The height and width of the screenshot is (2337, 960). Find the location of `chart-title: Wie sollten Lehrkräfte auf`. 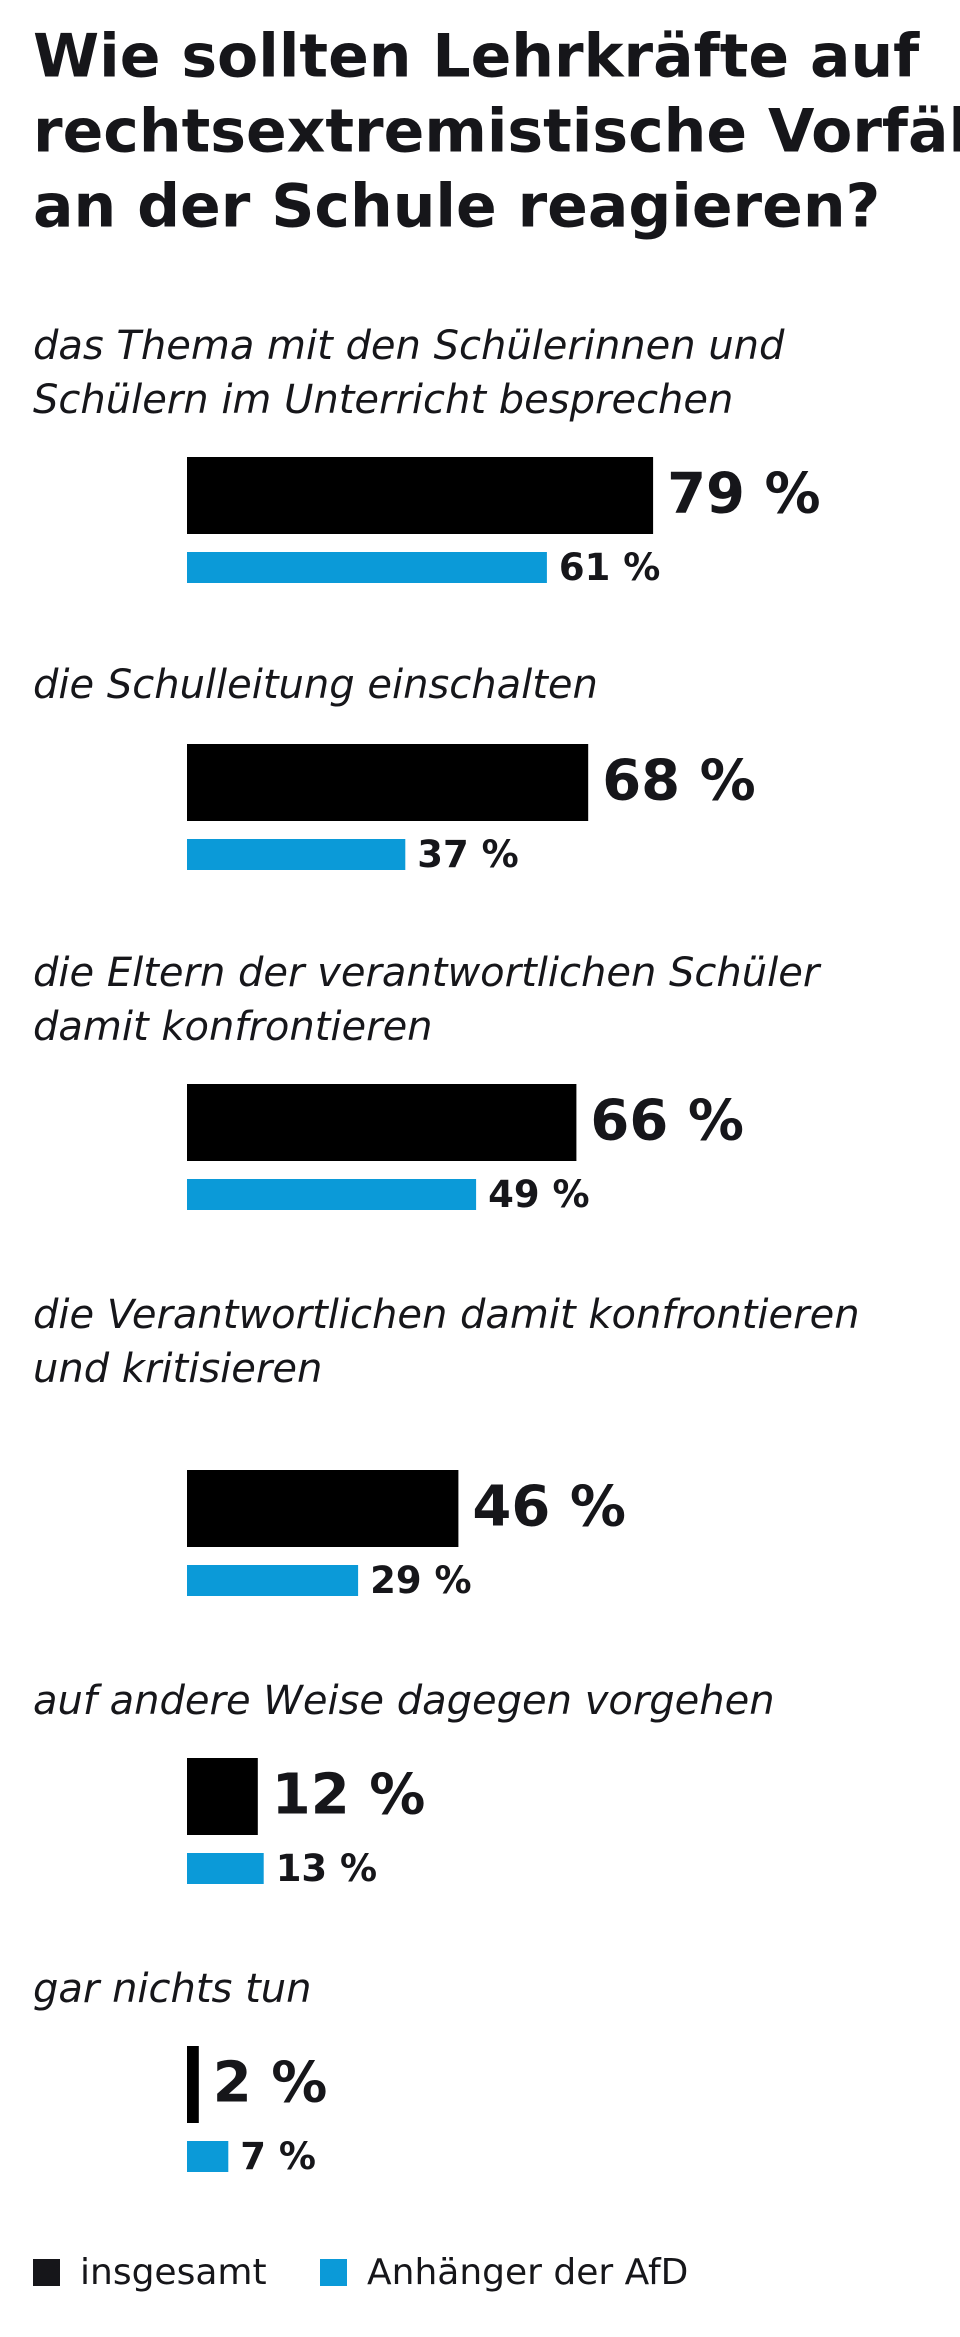

chart-title: Wie sollten Lehrkräfte auf is located at coordinates (476, 57).